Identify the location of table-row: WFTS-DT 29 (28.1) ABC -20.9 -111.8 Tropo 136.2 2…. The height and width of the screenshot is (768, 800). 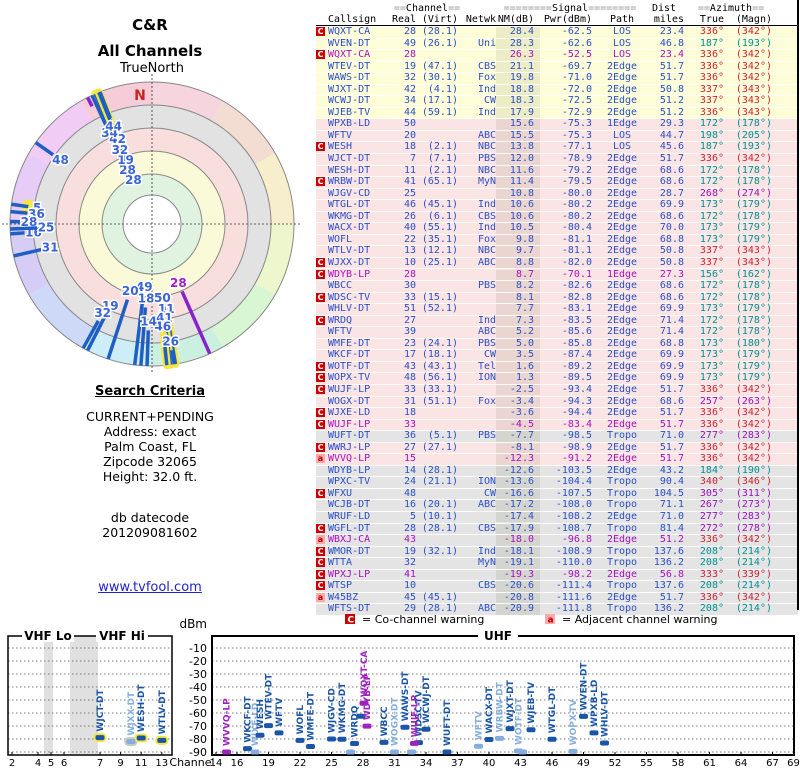
(557, 610).